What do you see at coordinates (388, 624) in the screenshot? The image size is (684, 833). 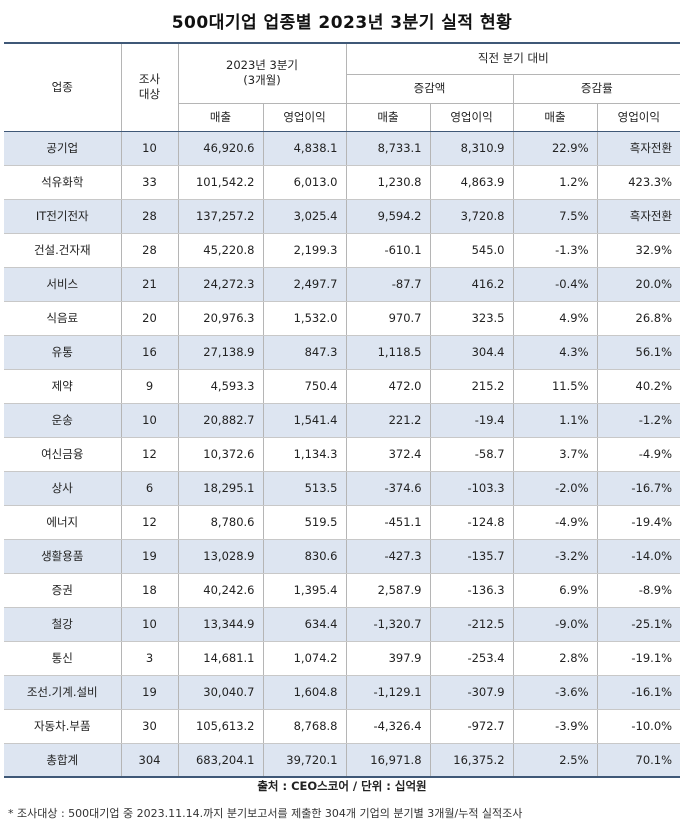 I see `cell-change-sales: -1,320.7` at bounding box center [388, 624].